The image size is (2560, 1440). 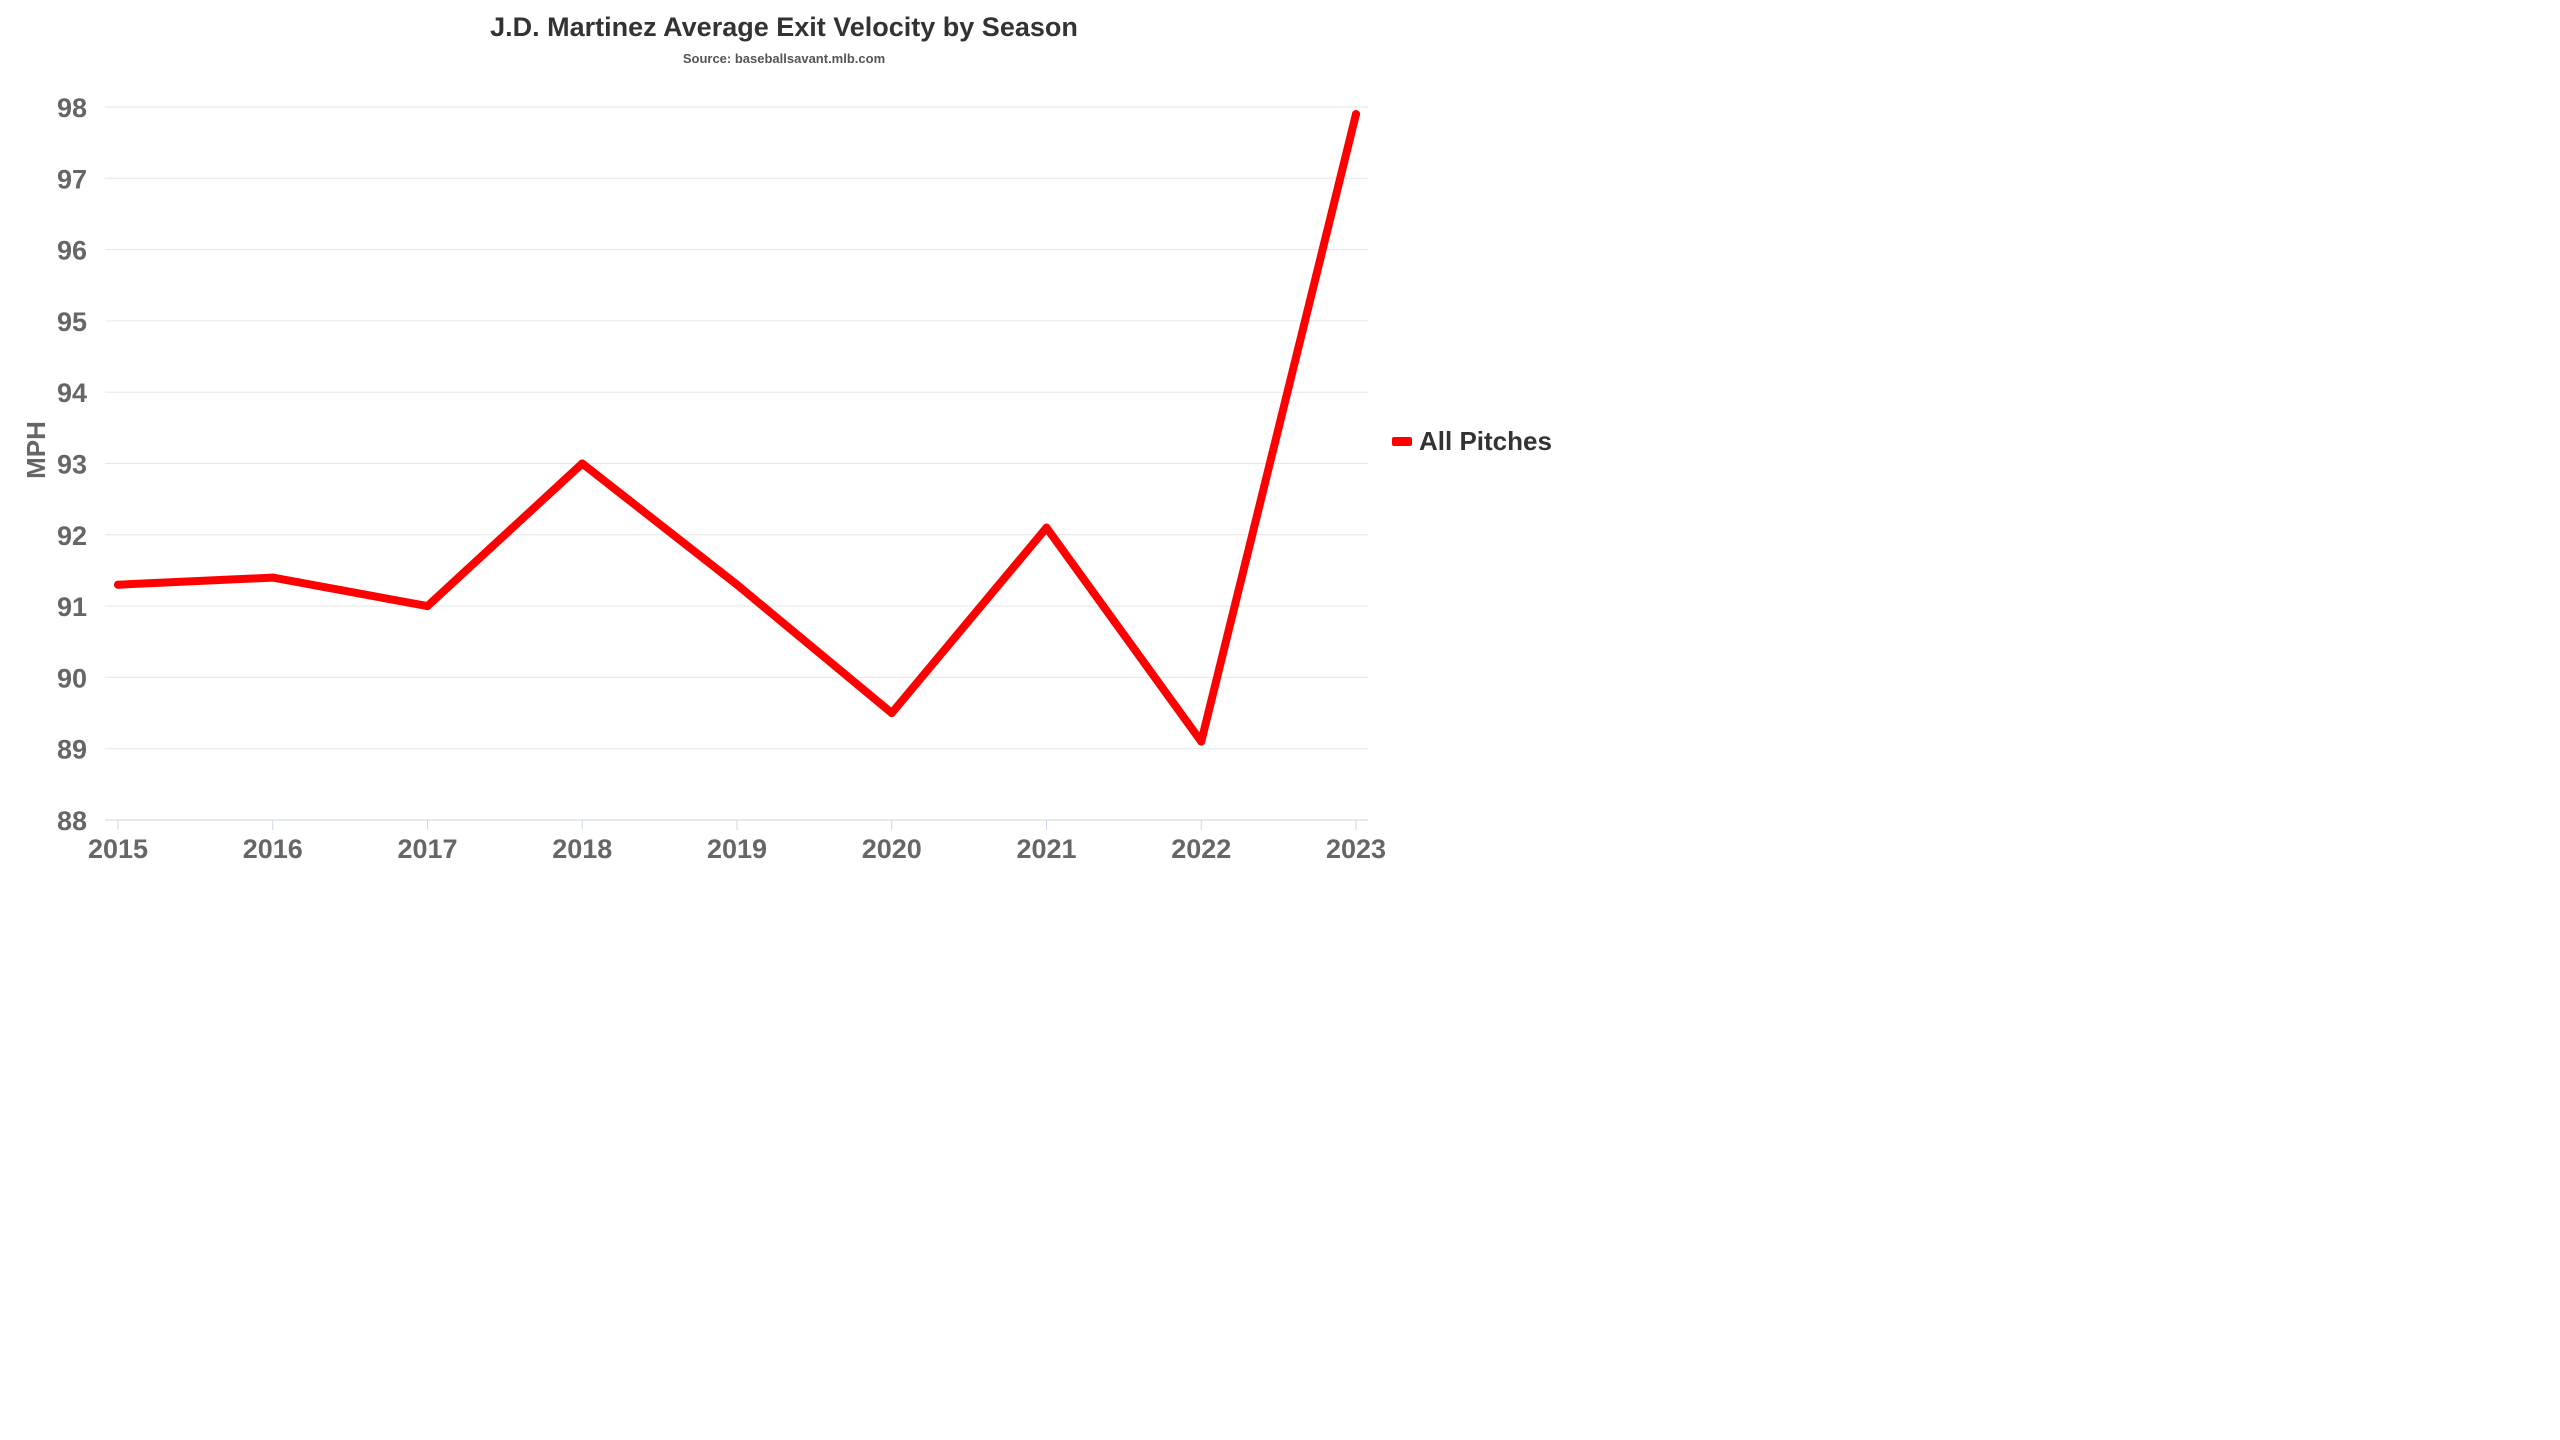 What do you see at coordinates (272, 577) in the screenshot?
I see `data-point-2016` at bounding box center [272, 577].